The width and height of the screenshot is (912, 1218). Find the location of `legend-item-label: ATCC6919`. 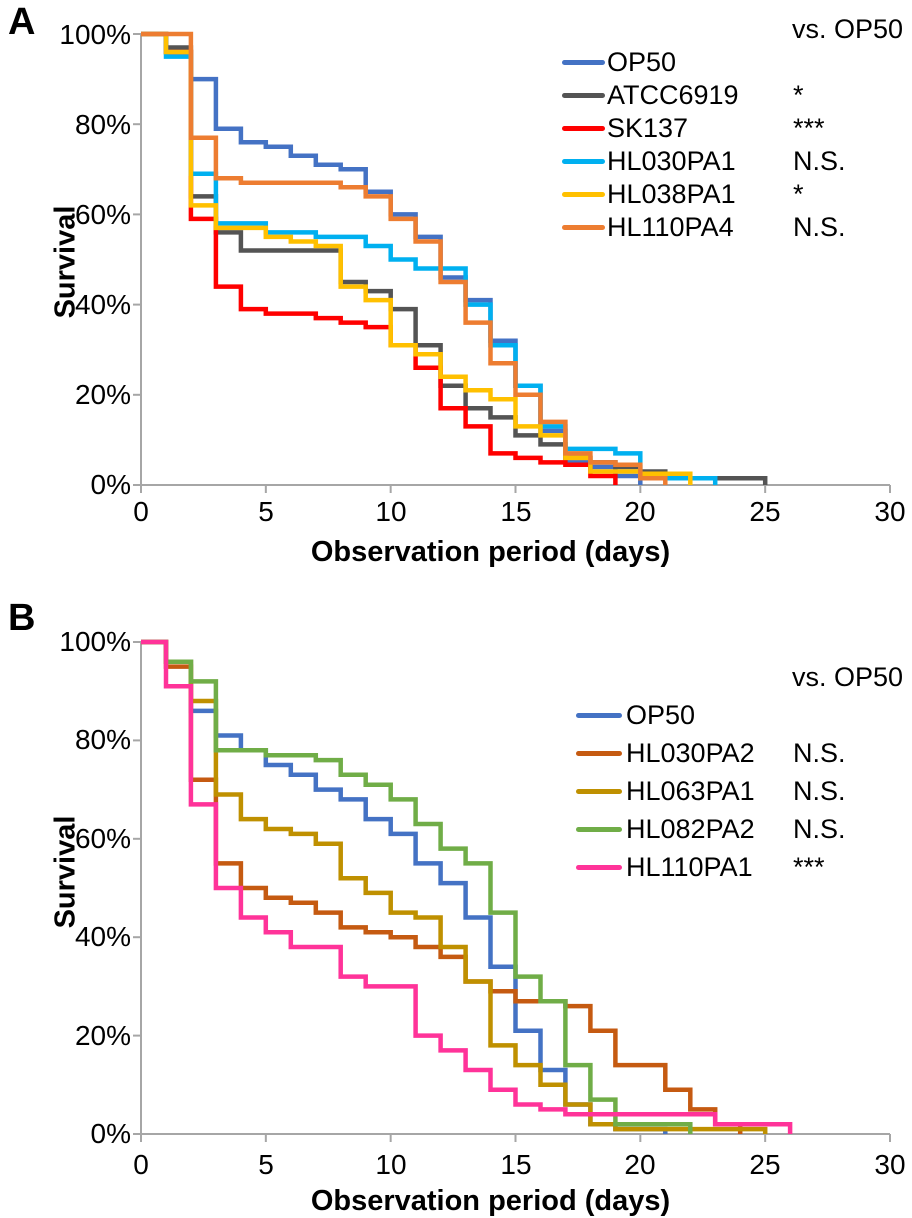

legend-item-label: ATCC6919 is located at coordinates (673, 95).